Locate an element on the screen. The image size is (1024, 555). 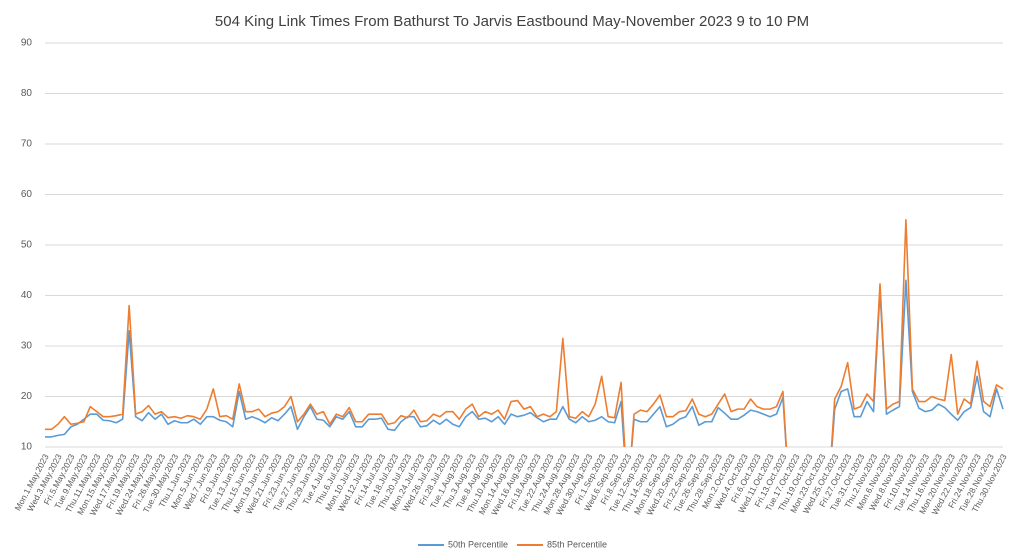
y-tick-label: 50 is located at coordinates (27, 245).